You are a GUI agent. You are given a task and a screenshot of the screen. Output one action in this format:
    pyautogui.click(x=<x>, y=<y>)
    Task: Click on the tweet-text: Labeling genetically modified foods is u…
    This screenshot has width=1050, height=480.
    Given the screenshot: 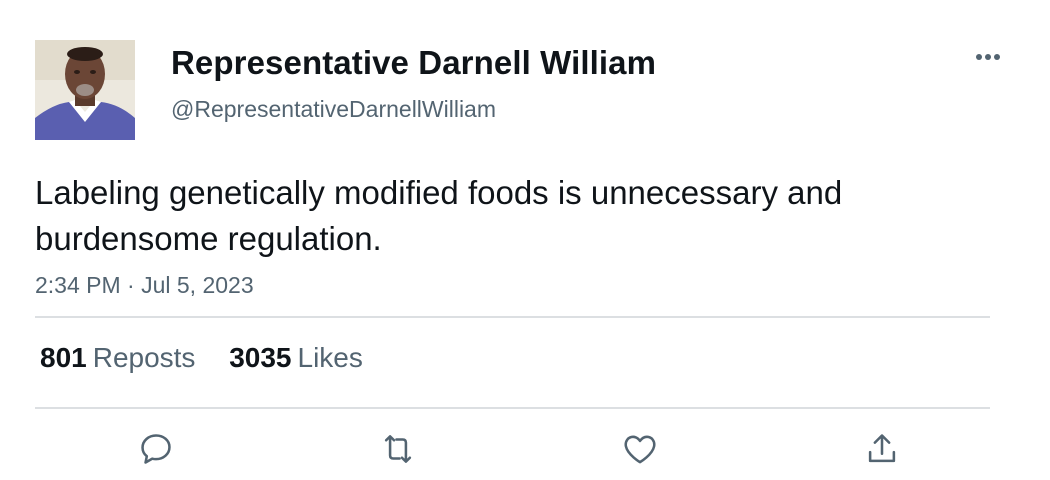 What is the action you would take?
    pyautogui.click(x=439, y=215)
    